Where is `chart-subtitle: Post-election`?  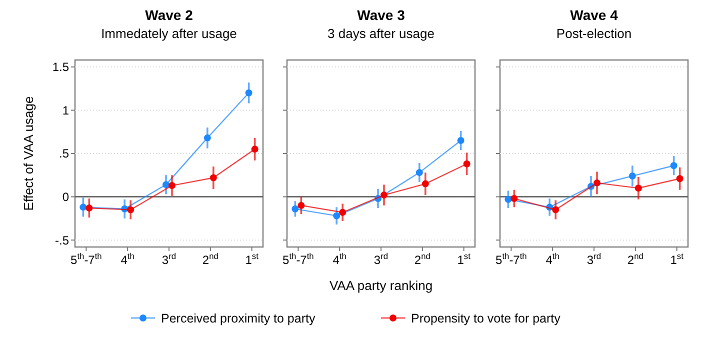
chart-subtitle: Post-election is located at coordinates (594, 33).